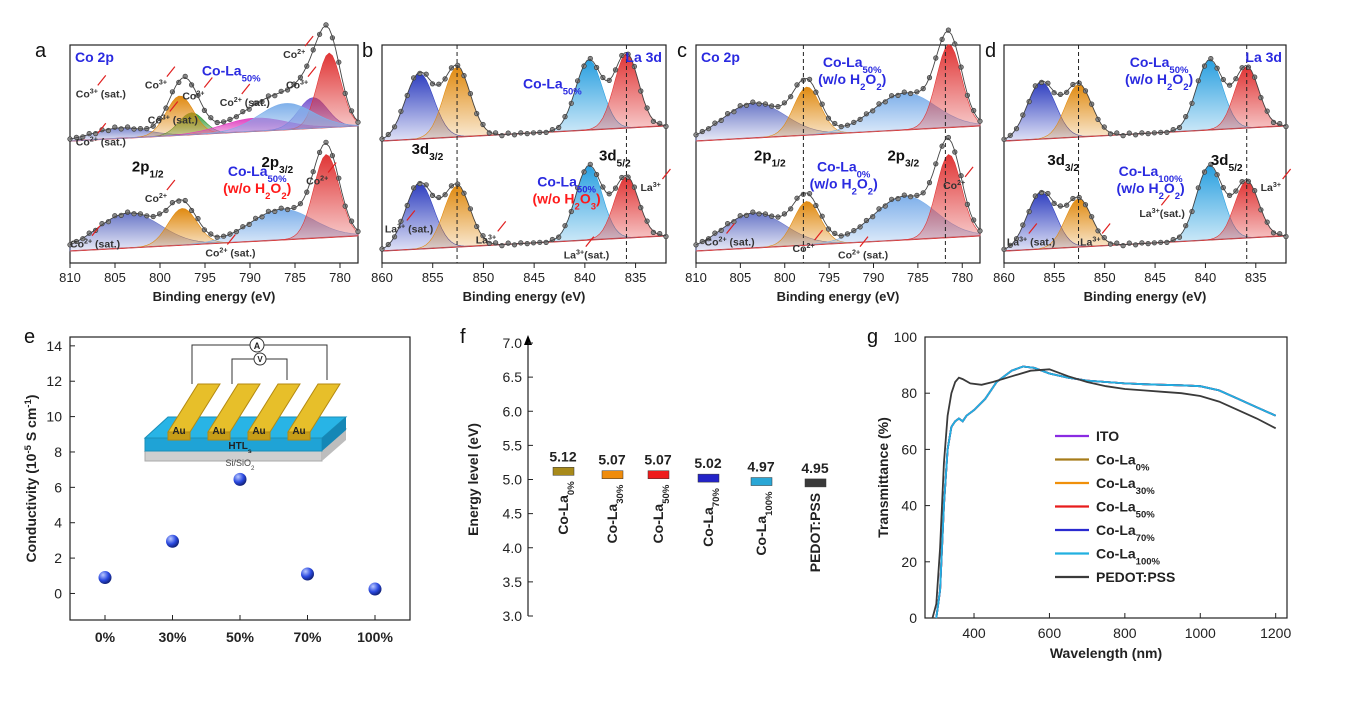 This screenshot has width=1347, height=701. Describe the element at coordinates (1125, 510) in the screenshot. I see `legend-label: Co-La50%` at that location.